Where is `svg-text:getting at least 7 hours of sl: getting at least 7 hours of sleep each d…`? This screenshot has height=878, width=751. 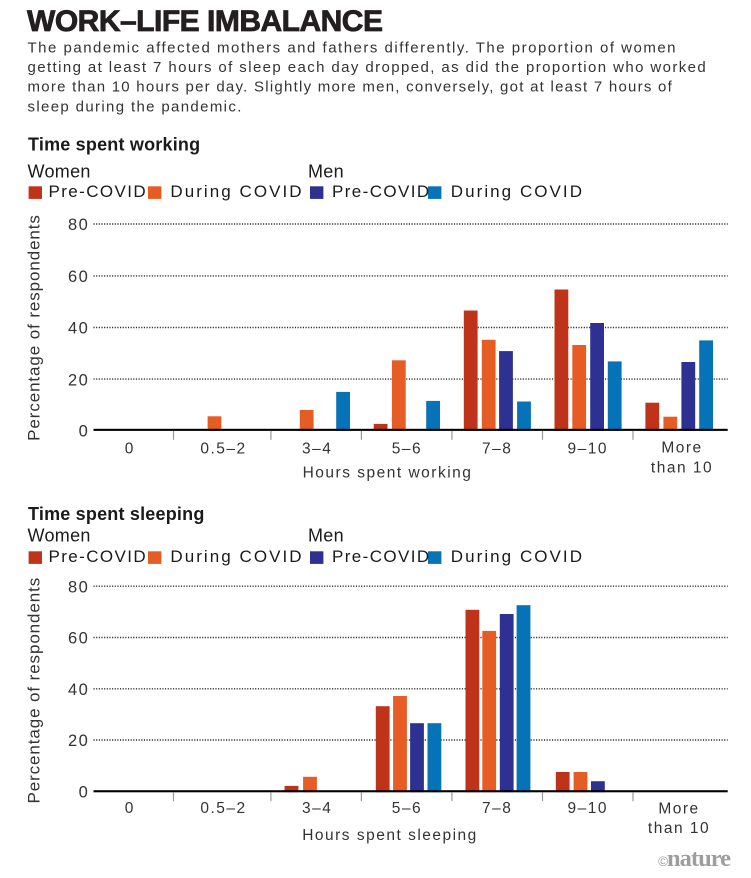 svg-text:getting at least 7 hours of sl: getting at least 7 hours of sleep each d… is located at coordinates (368, 67).